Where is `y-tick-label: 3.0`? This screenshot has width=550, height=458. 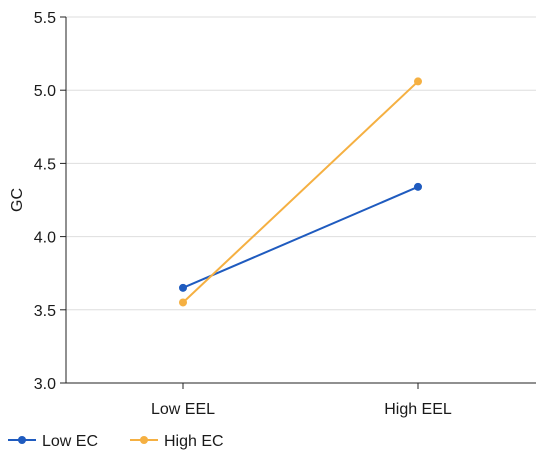
y-tick-label: 3.0 is located at coordinates (45, 384).